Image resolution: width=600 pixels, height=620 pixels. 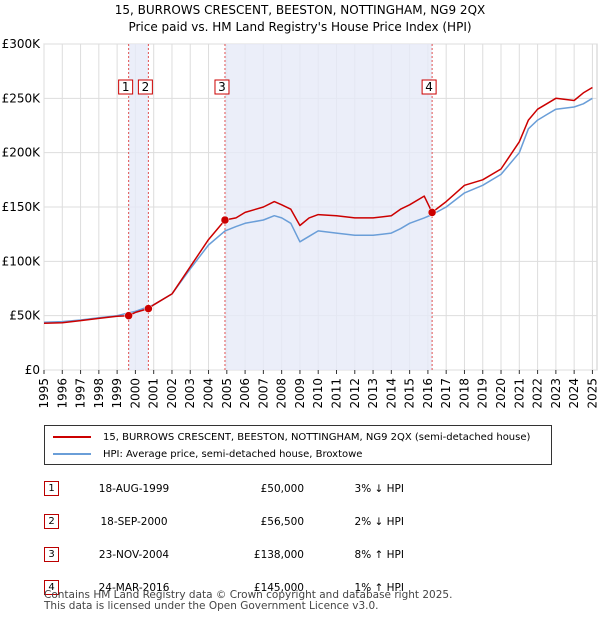 What do you see at coordinates (154, 393) in the screenshot?
I see `x-tick-label: 2001` at bounding box center [154, 393].